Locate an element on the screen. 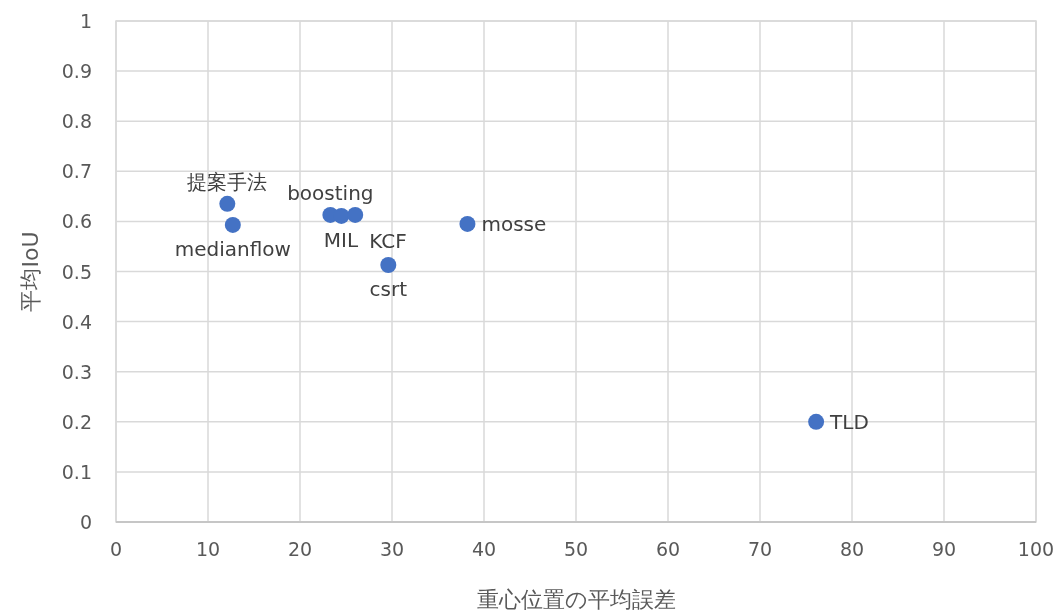 The width and height of the screenshot is (1061, 613). x-tick-label: 70 is located at coordinates (760, 549).